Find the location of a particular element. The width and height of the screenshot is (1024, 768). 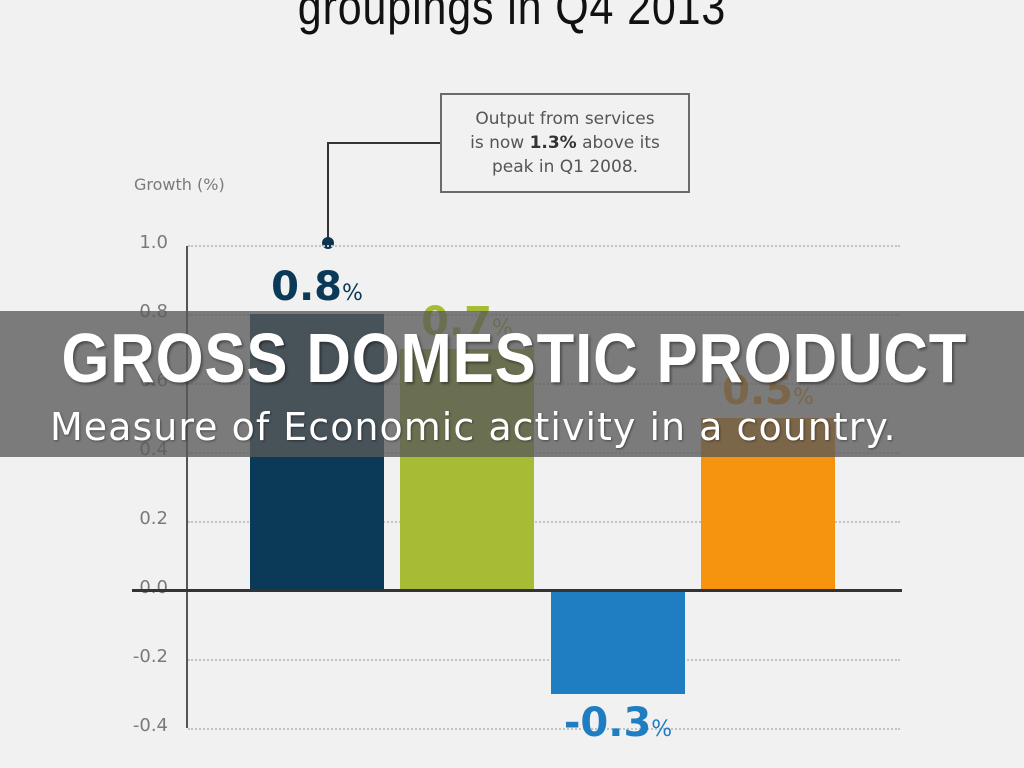

y-tick-label: -0.2 is located at coordinates (150, 656).